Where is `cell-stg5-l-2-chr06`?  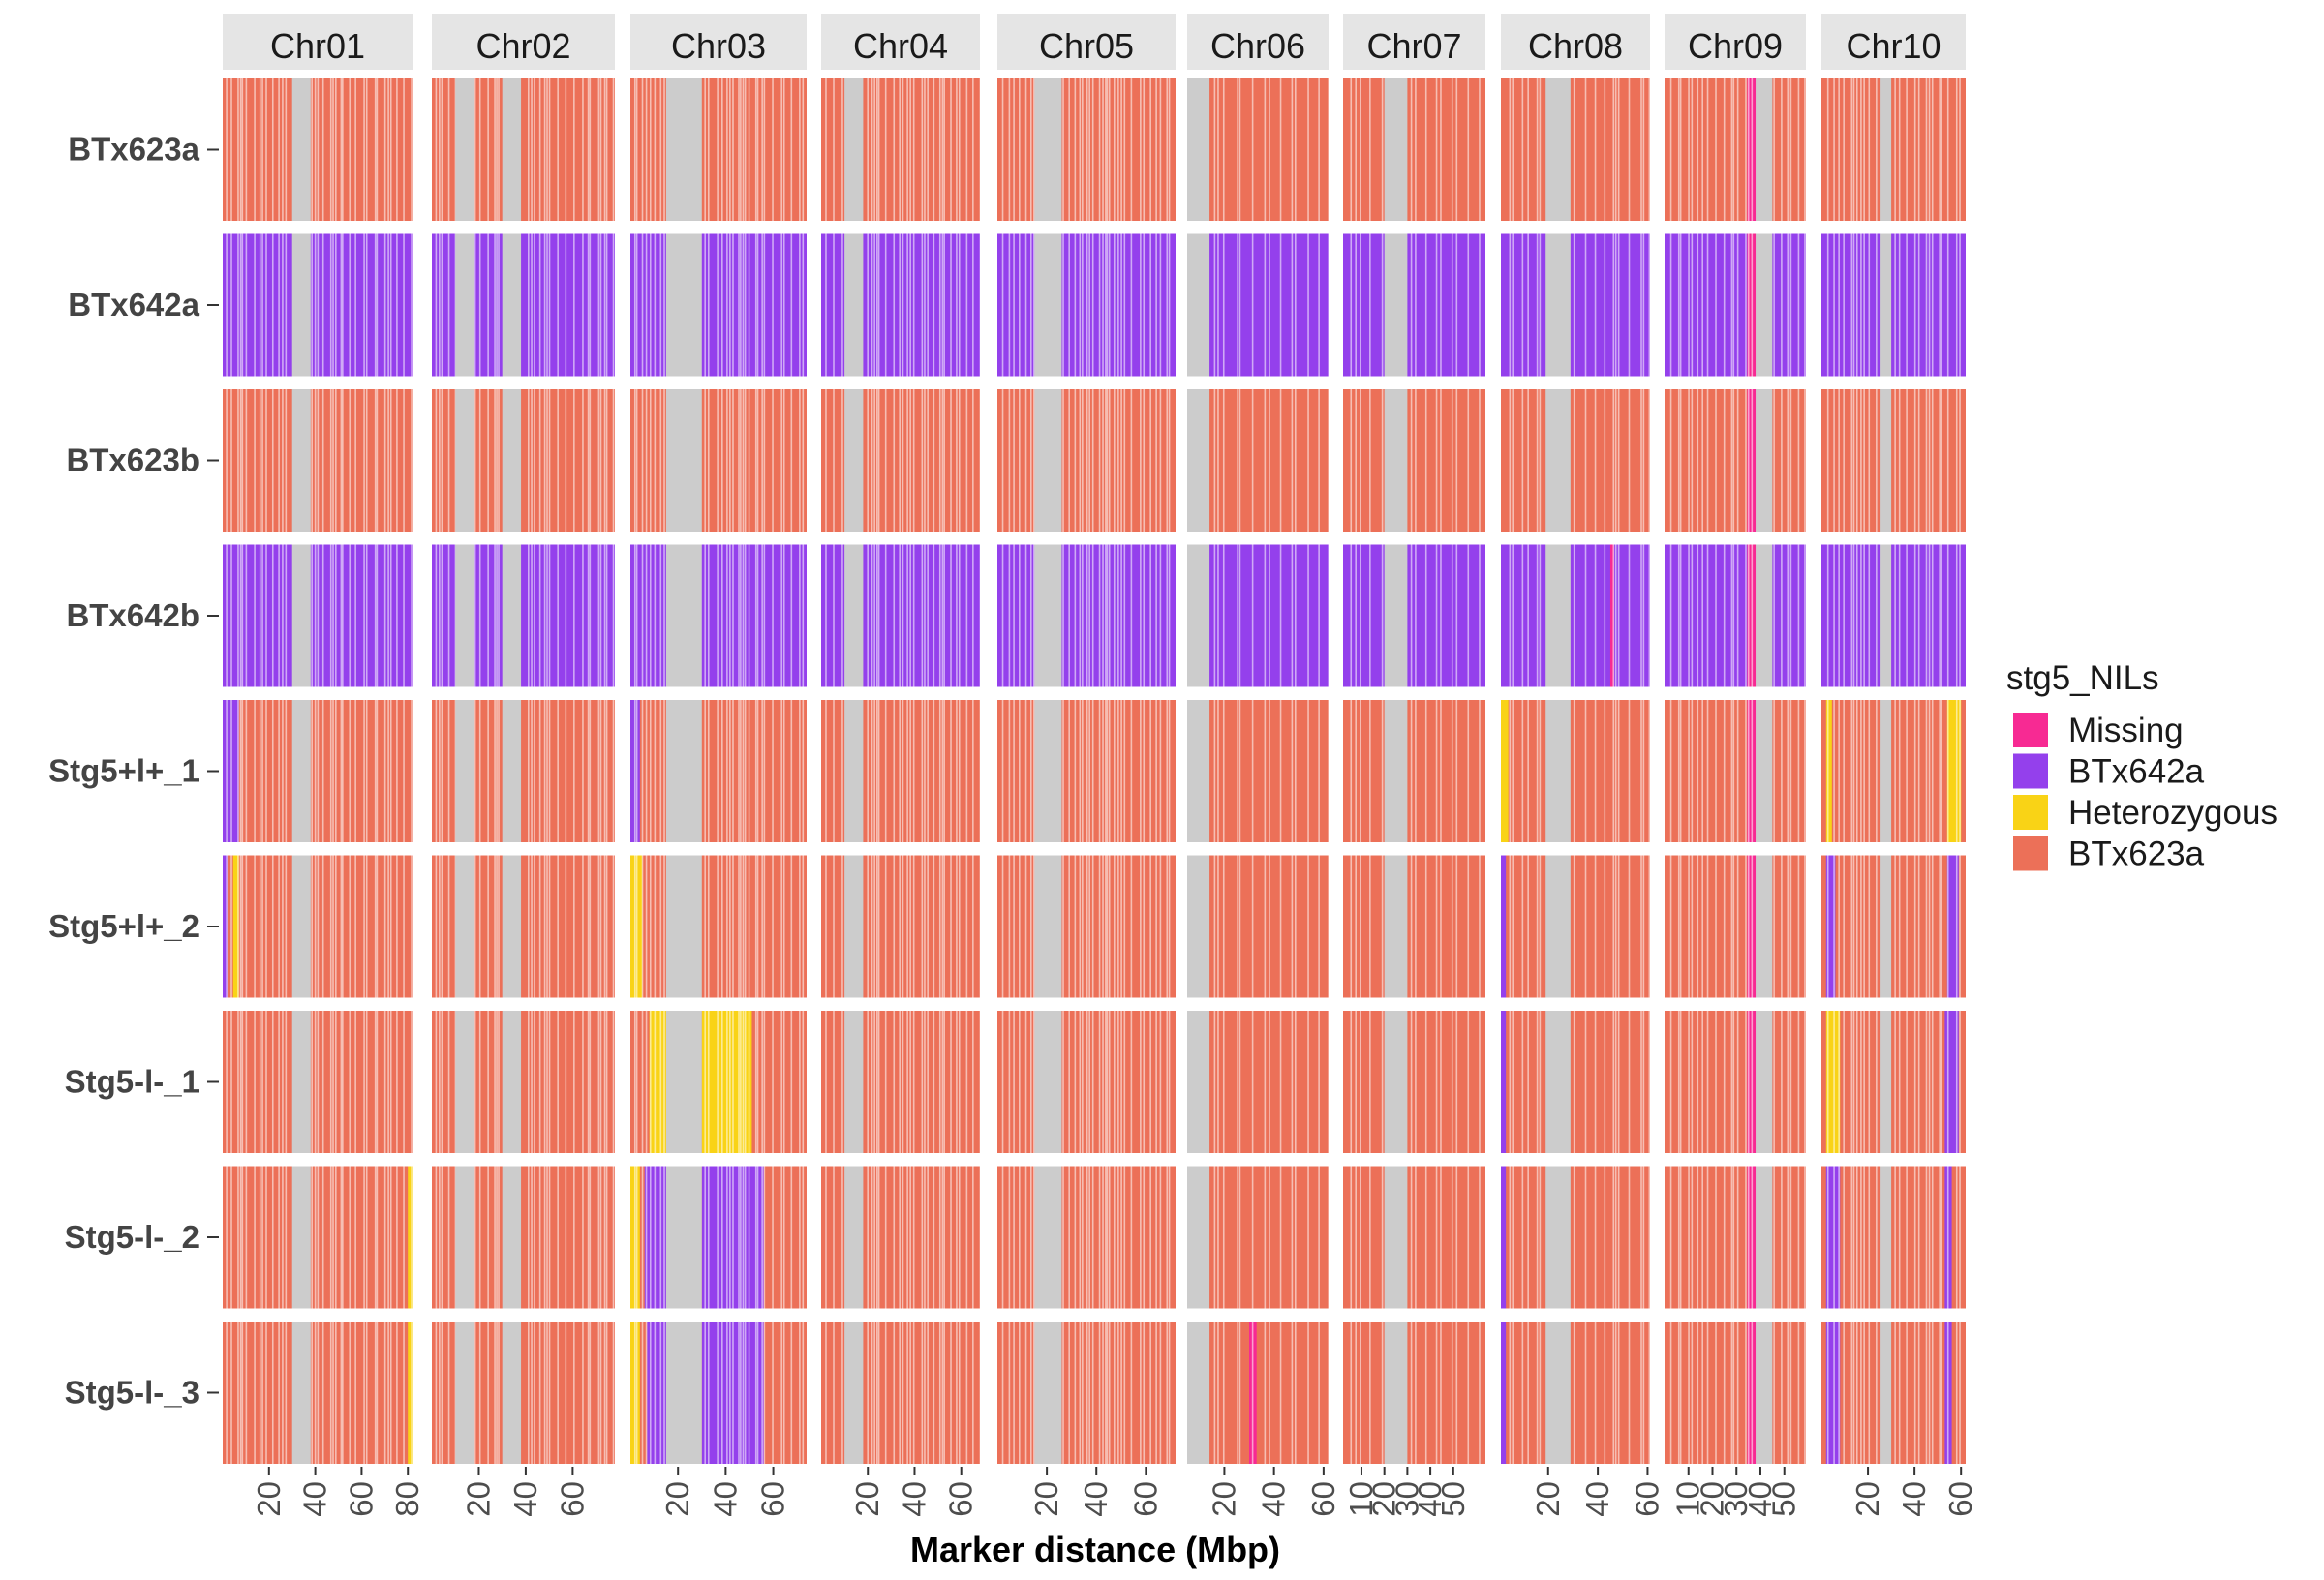 cell-stg5-l-2-chr06 is located at coordinates (1259, 1237).